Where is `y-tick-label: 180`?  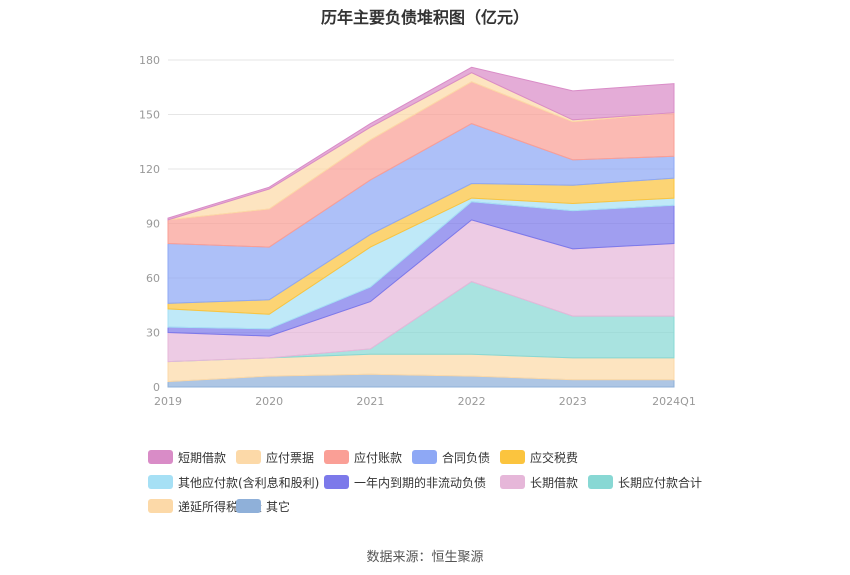
y-tick-label: 180 is located at coordinates (149, 60).